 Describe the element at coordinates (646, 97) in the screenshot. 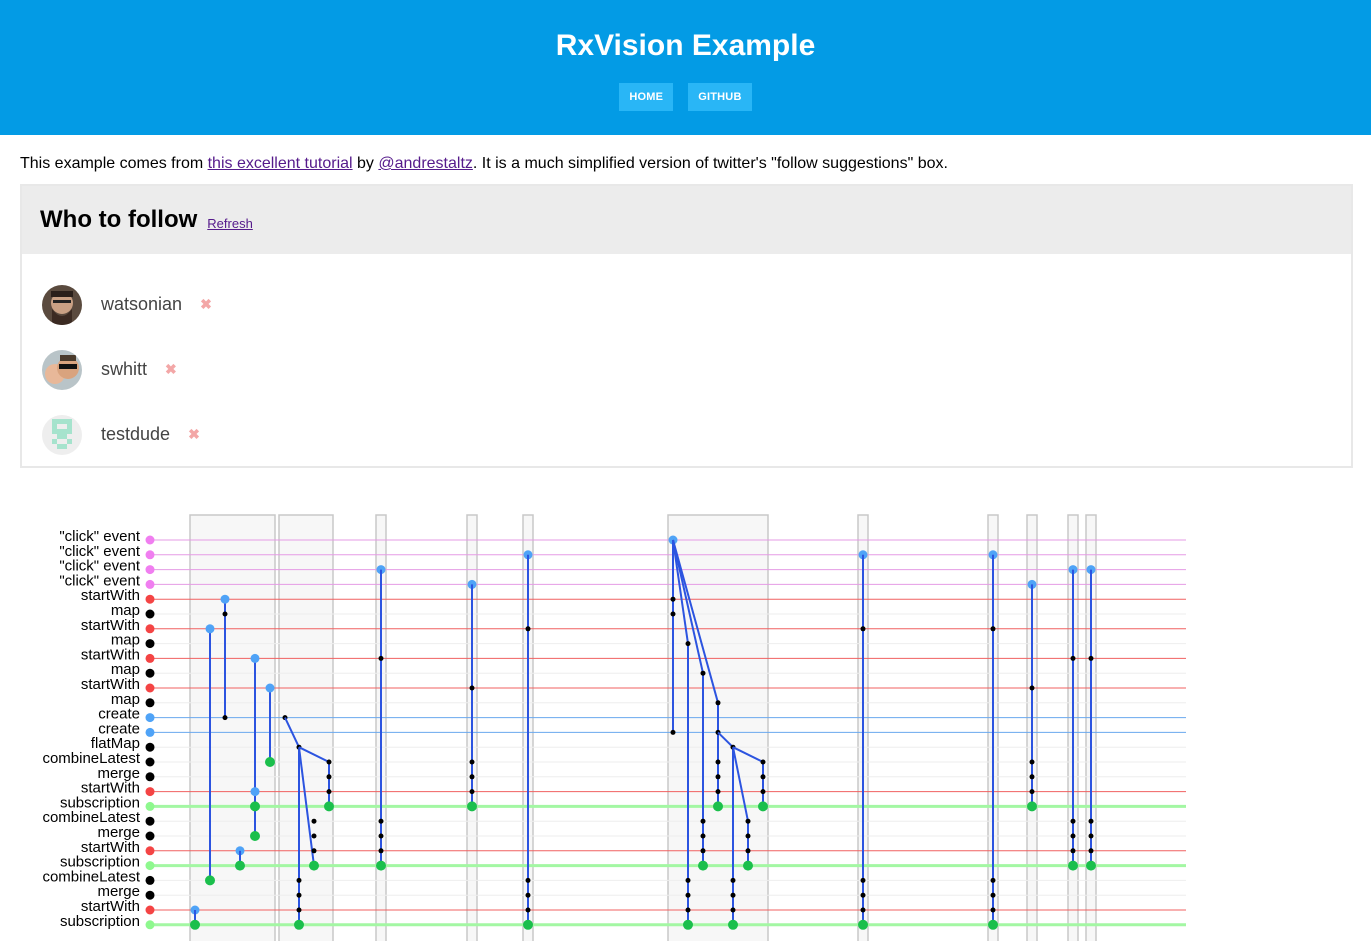

I see `nav-home-button: HOME` at that location.